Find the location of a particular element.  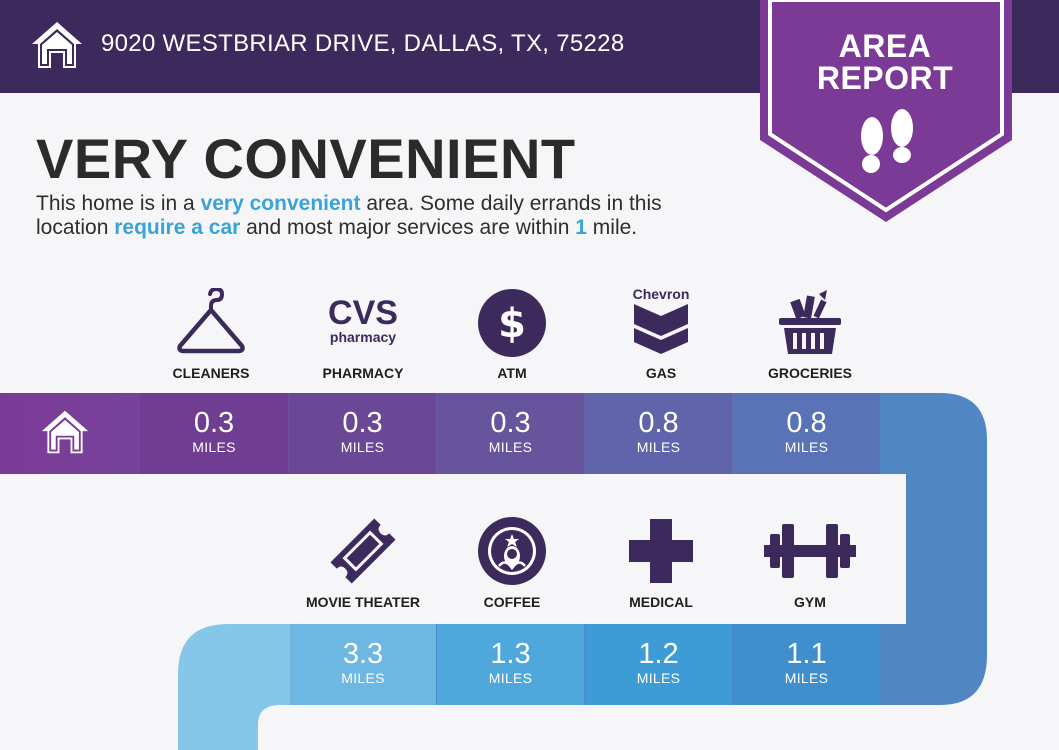

distance-value: 1.2 is located at coordinates (658, 654).